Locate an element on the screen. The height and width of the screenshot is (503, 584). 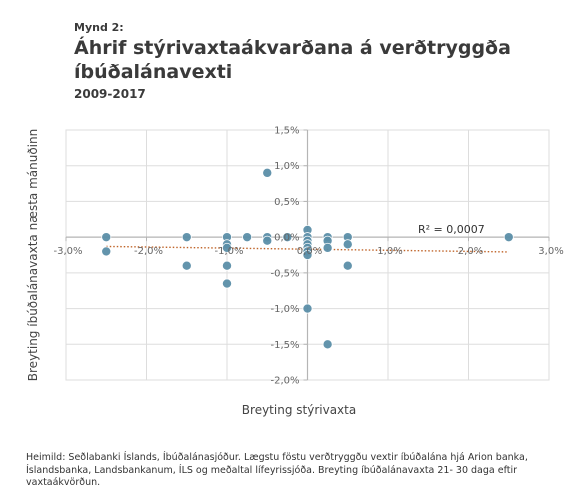
y-tick-label: -2,0% is located at coordinates (284, 381).